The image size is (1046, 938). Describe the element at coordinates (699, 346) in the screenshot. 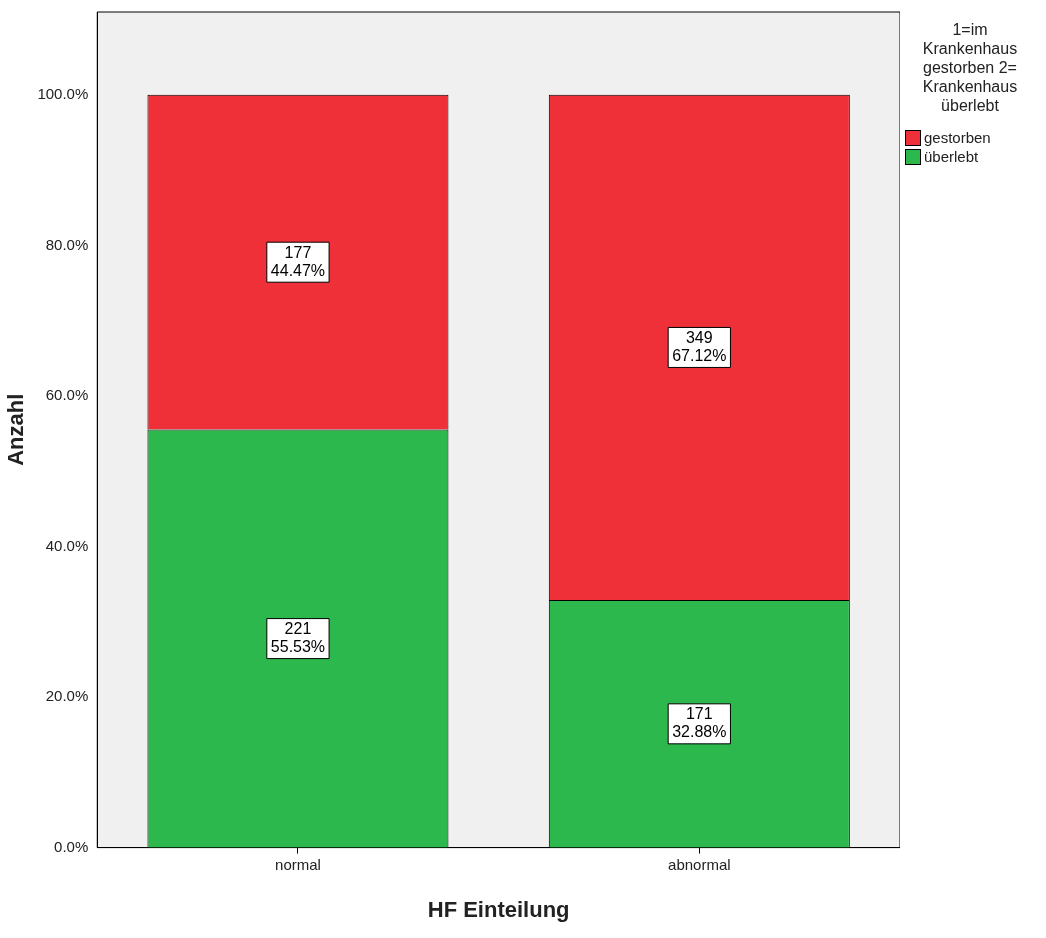

I see `data-label: 349 67.12%` at that location.